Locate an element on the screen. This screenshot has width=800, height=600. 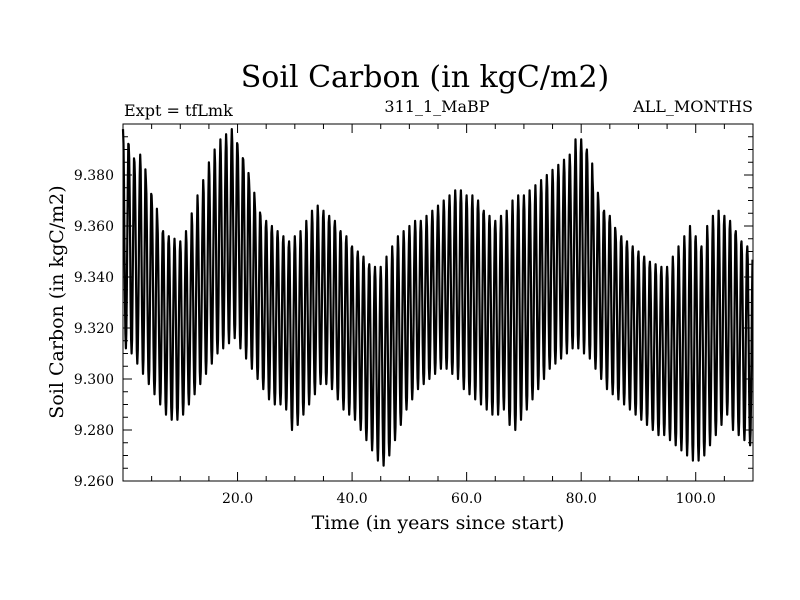
experiment-label: Expt = tfLmk is located at coordinates (178, 110).